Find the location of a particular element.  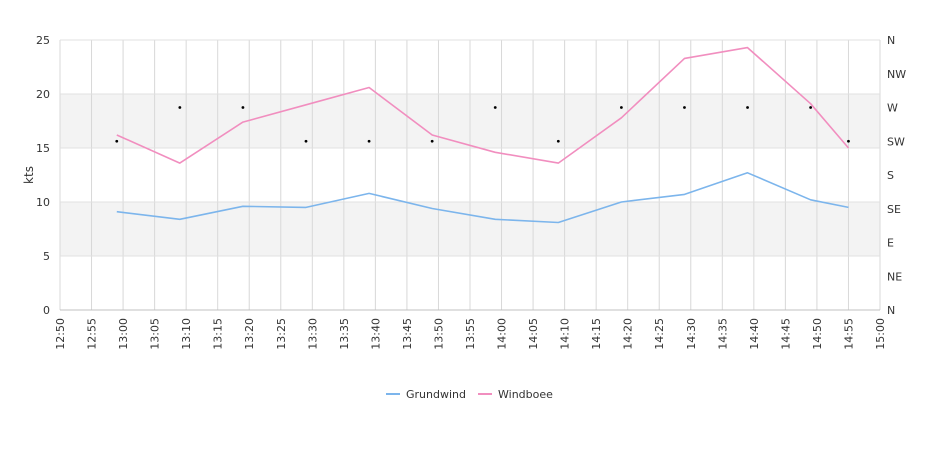

x-tick-label: 14:10 is located at coordinates (565, 334).